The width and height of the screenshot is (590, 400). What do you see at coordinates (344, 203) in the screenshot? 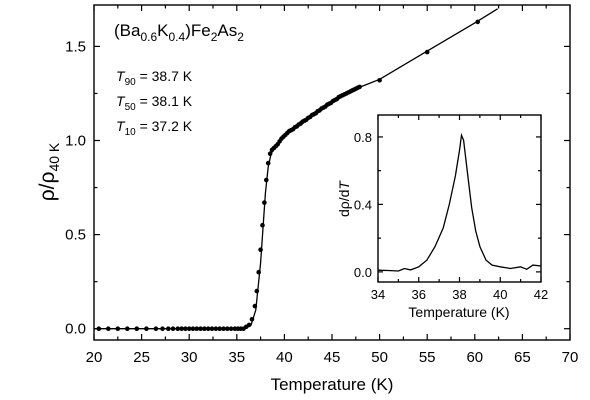
I see `inset-y-axis-title-main: dρ/d` at bounding box center [344, 203].